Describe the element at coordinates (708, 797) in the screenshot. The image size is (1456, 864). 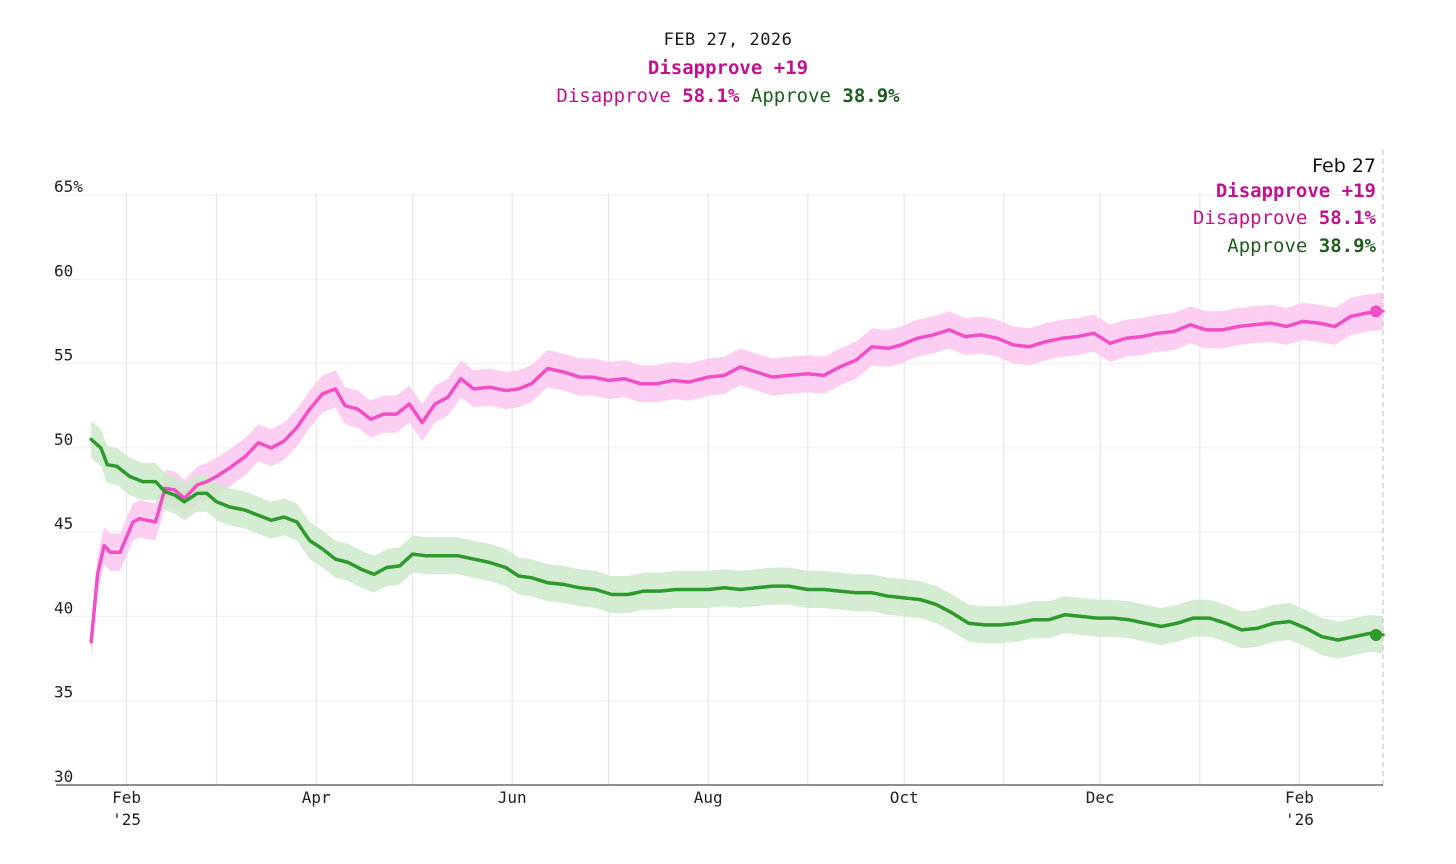
I see `x-tick-label: Aug` at that location.